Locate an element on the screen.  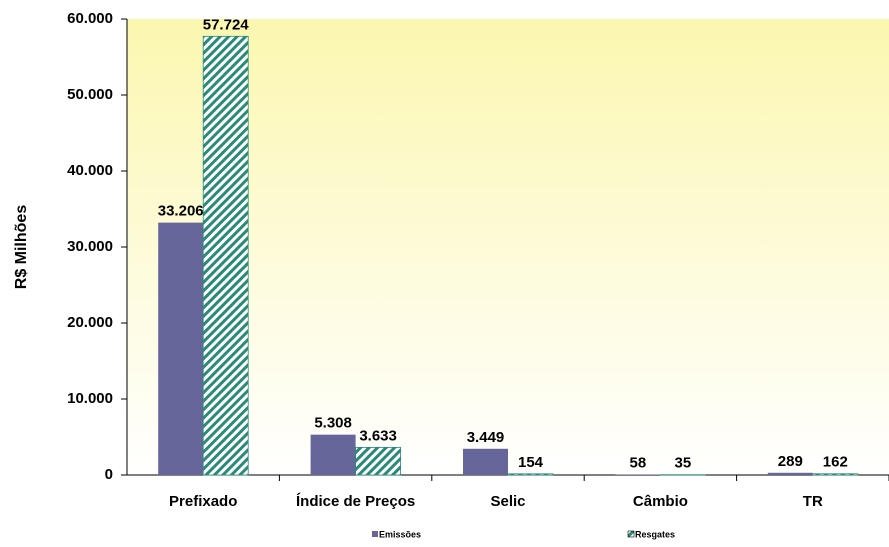
y-axis-label: R$ Milhões is located at coordinates (21, 247).